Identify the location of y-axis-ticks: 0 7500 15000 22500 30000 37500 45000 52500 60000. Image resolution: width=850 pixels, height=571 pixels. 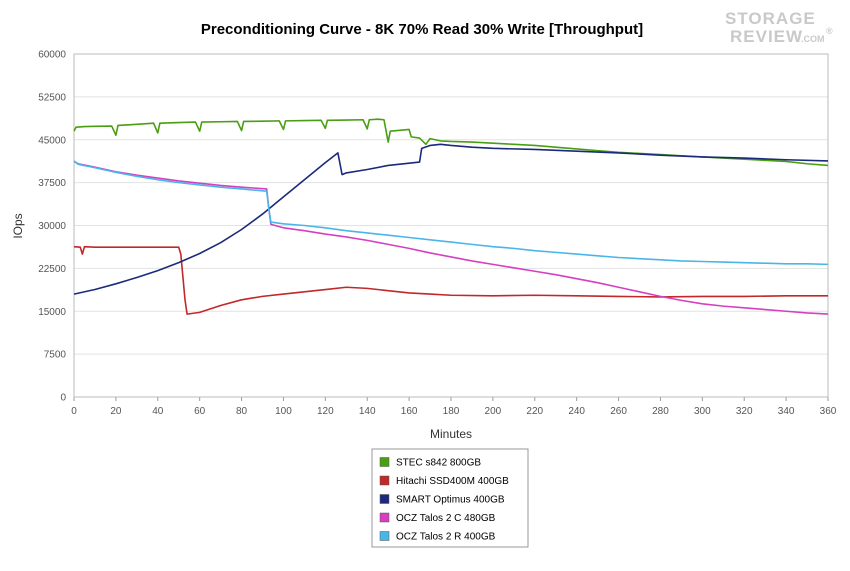
(52, 227).